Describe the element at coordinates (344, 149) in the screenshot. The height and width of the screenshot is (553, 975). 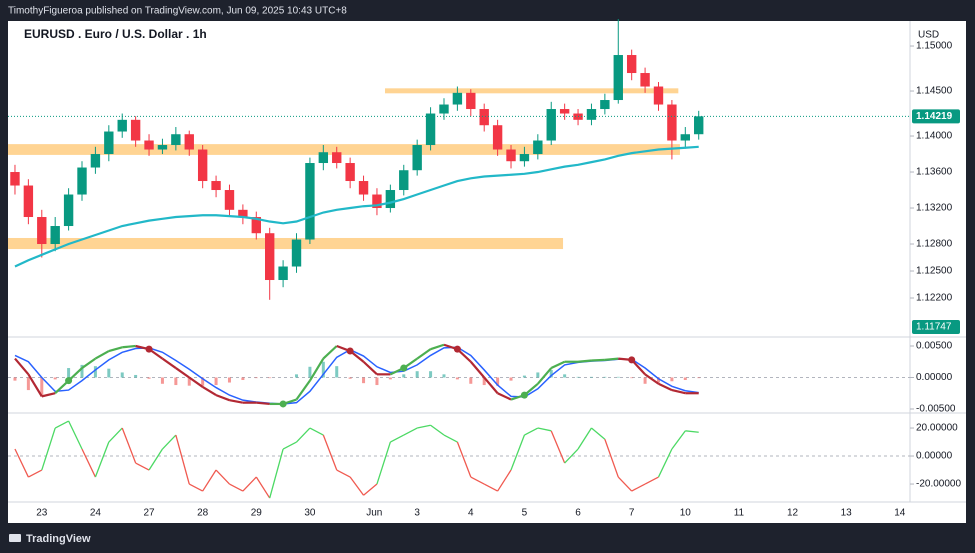
I see `zone` at that location.